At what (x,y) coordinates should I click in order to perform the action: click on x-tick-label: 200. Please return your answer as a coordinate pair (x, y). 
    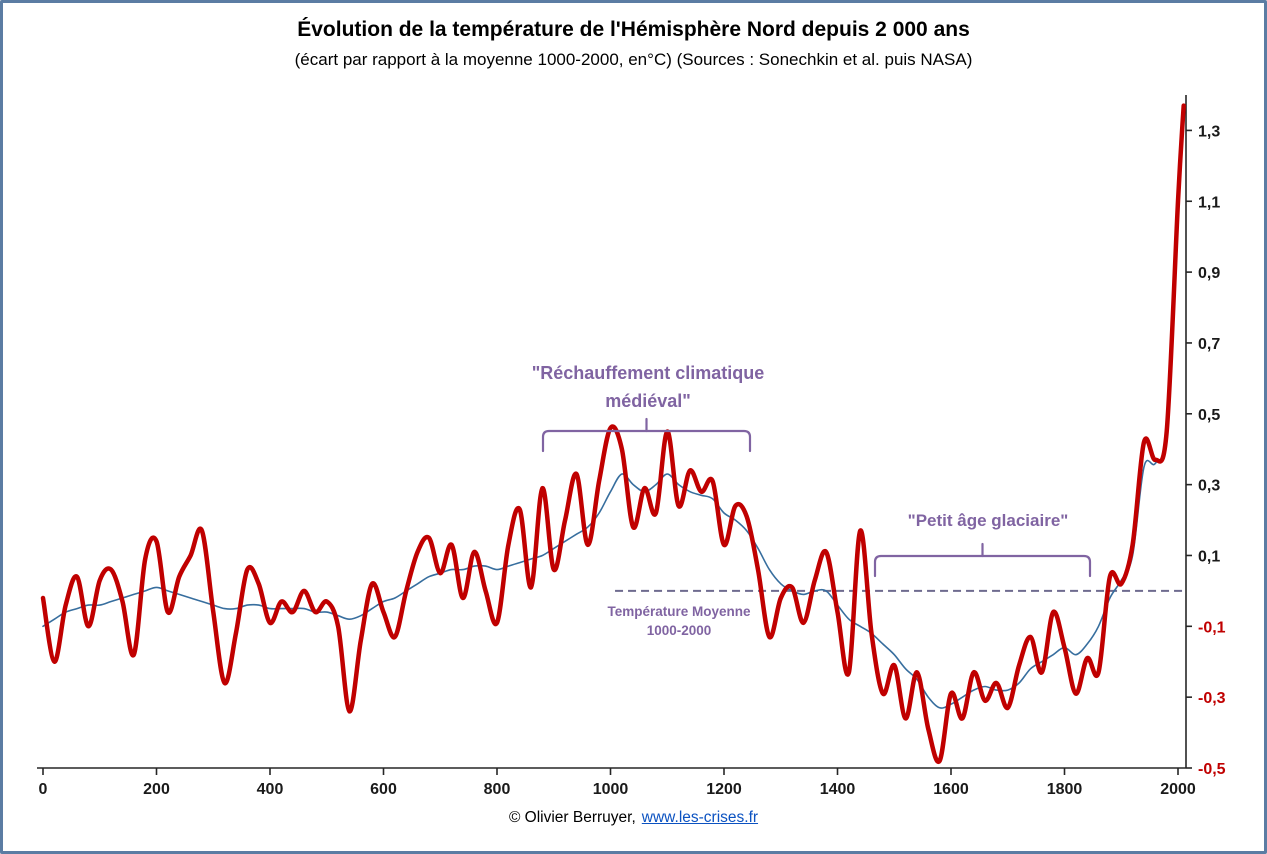
    Looking at the image, I should click on (156, 789).